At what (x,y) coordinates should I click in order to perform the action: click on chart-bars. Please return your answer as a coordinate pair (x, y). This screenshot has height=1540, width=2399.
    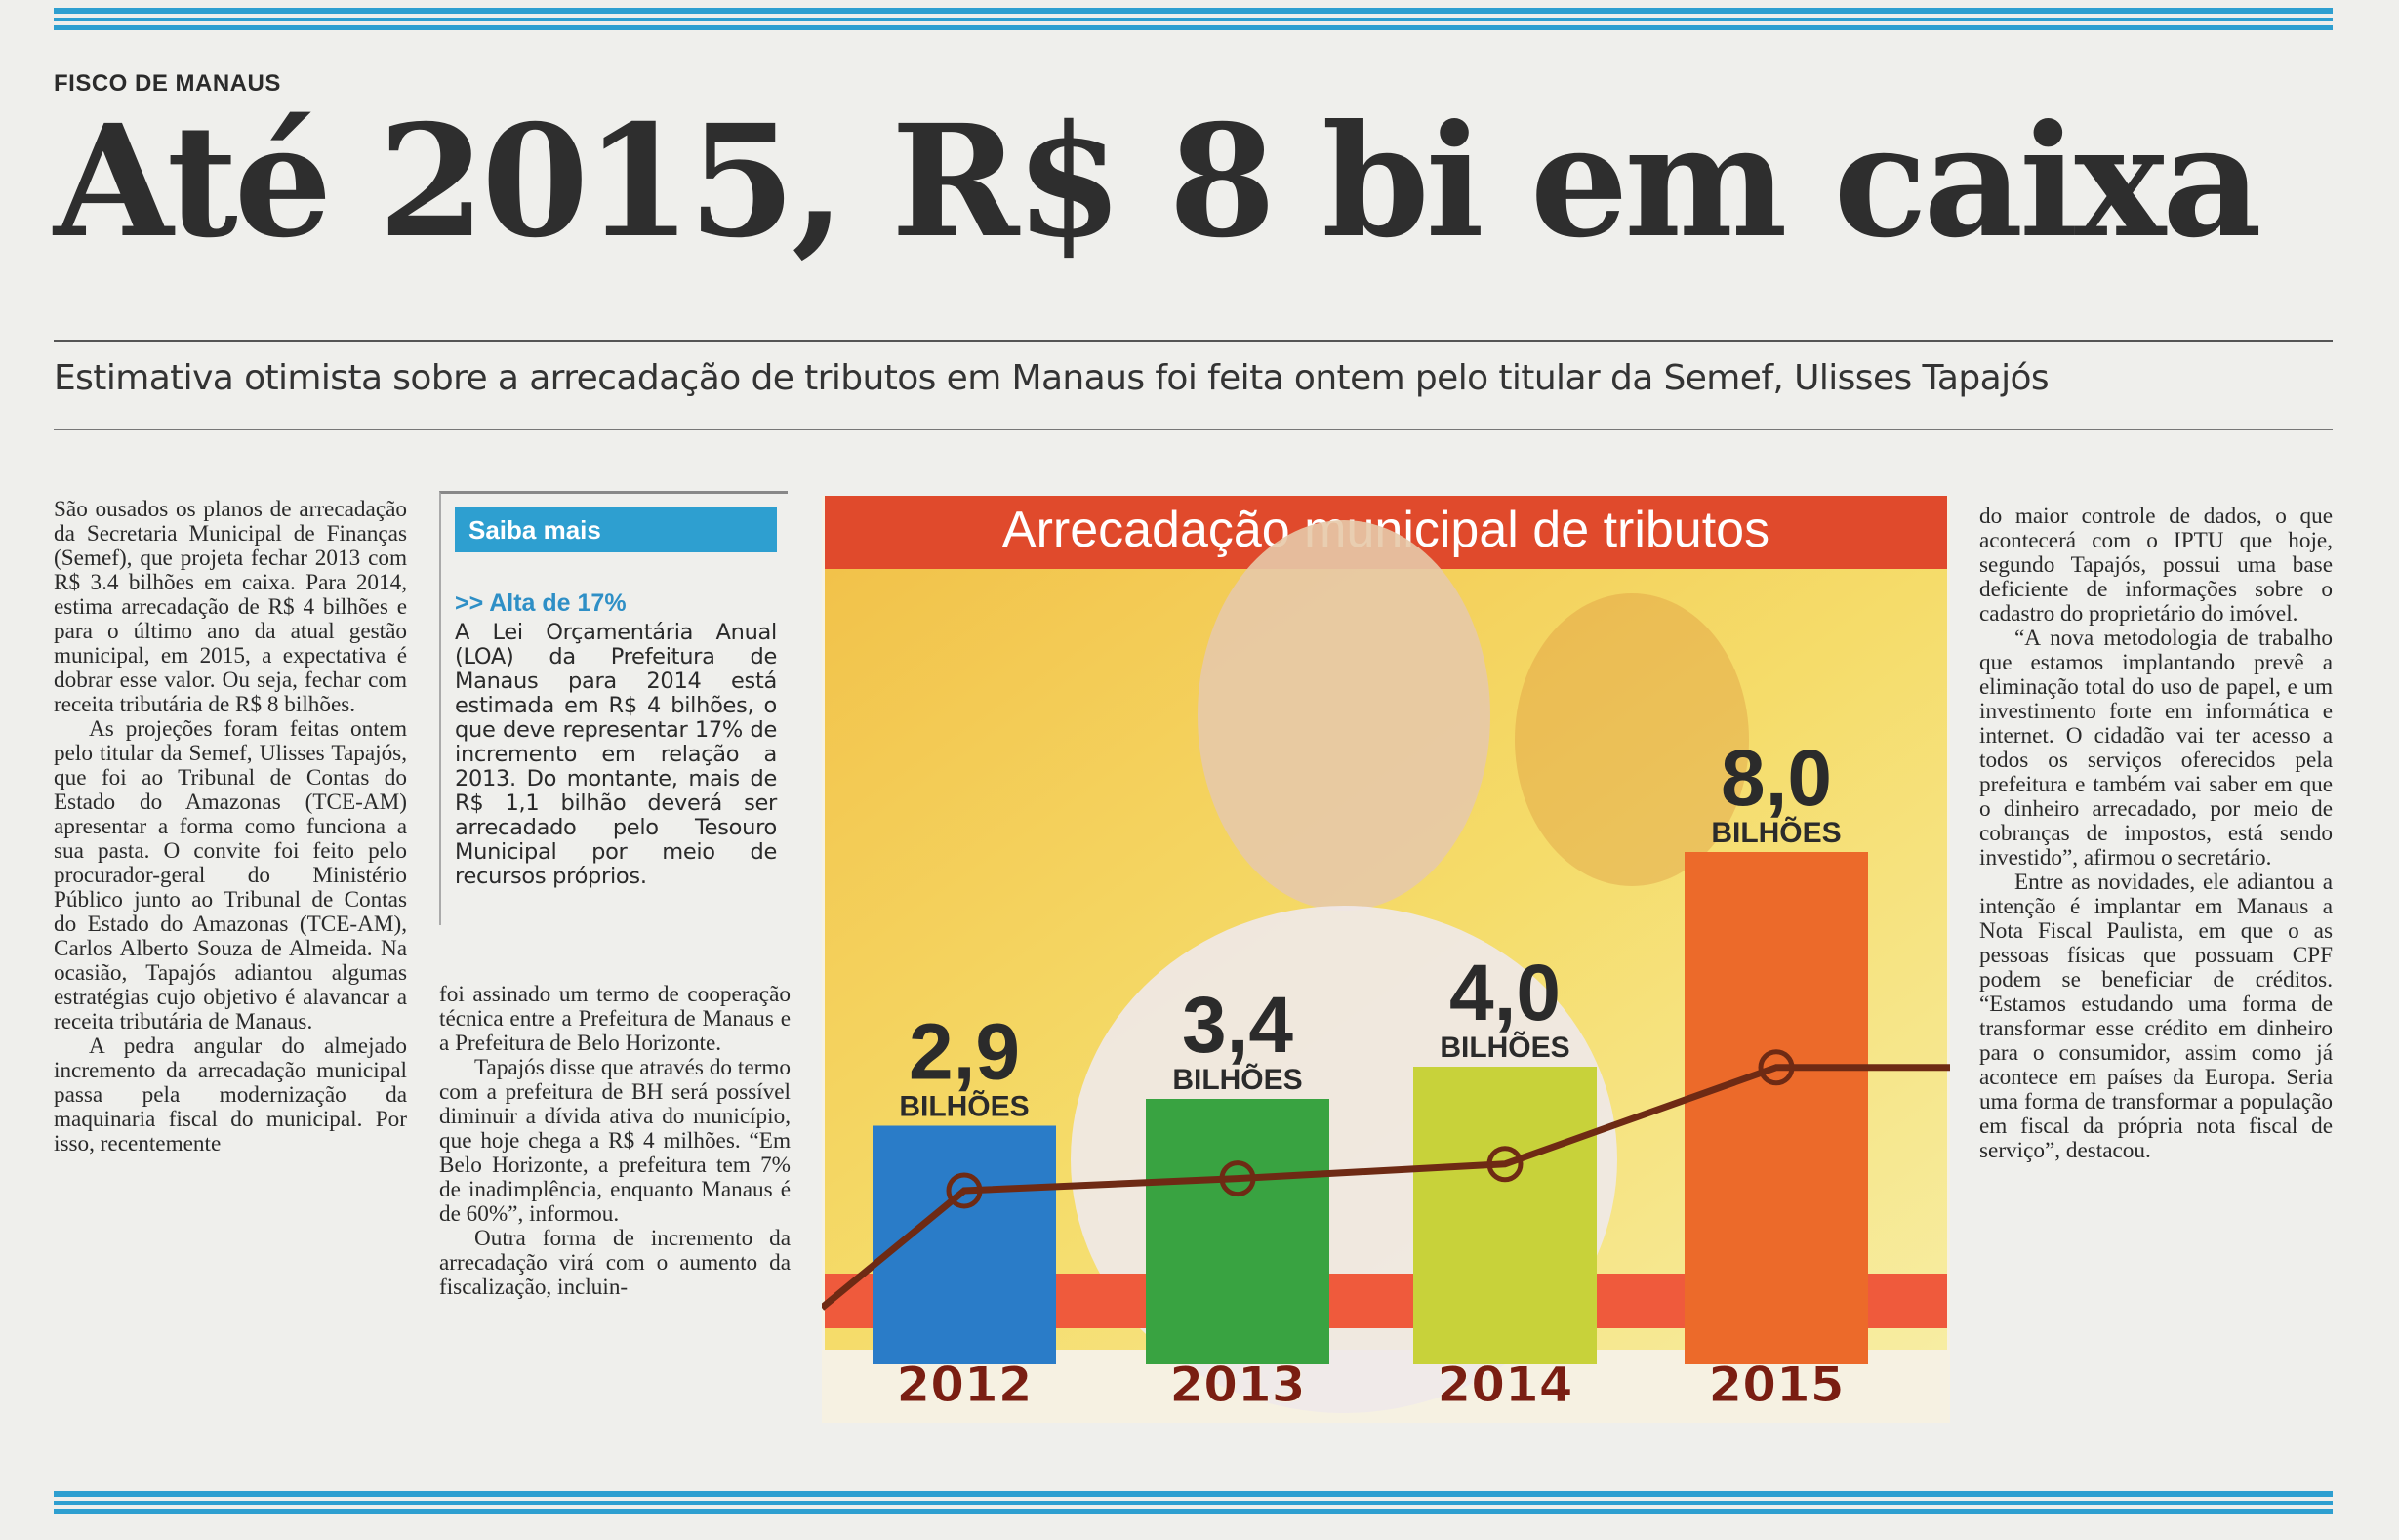
    Looking at the image, I should click on (1370, 1108).